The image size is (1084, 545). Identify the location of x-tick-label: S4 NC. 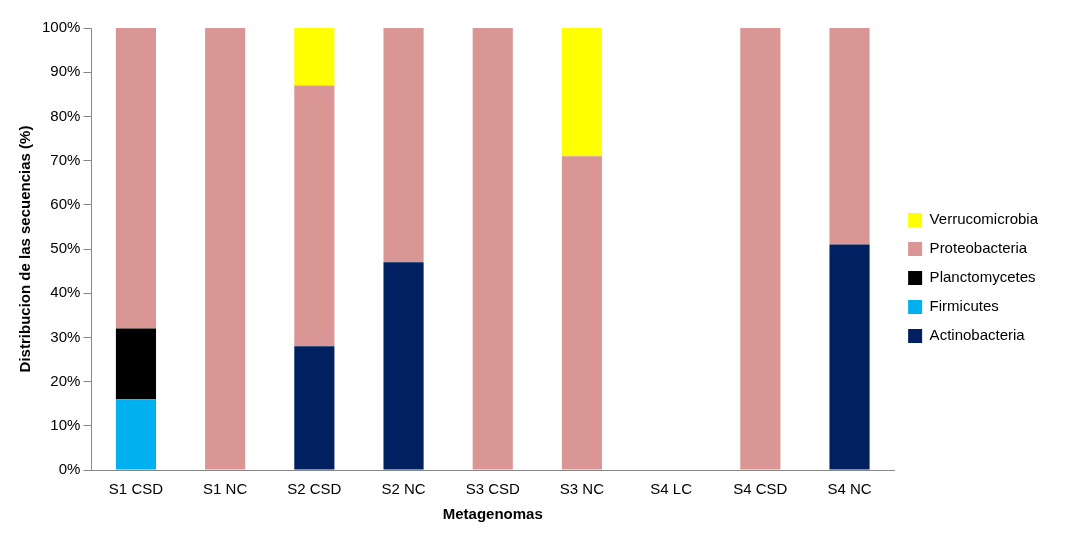
(849, 489).